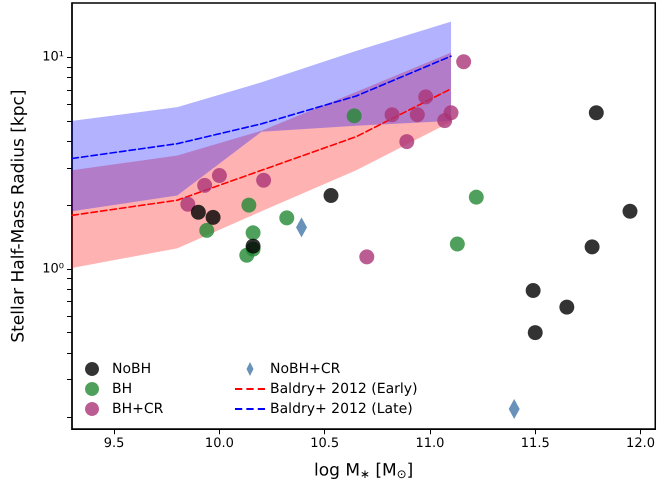  Describe the element at coordinates (53, 57) in the screenshot. I see `y-tick-label: 10¹` at that location.